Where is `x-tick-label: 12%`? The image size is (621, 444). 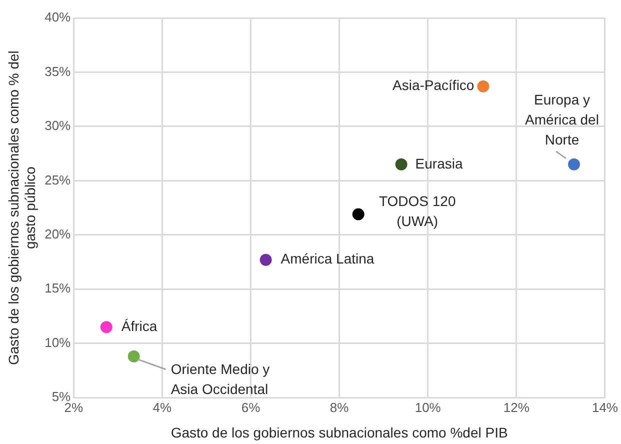 x-tick-label: 12% is located at coordinates (516, 407).